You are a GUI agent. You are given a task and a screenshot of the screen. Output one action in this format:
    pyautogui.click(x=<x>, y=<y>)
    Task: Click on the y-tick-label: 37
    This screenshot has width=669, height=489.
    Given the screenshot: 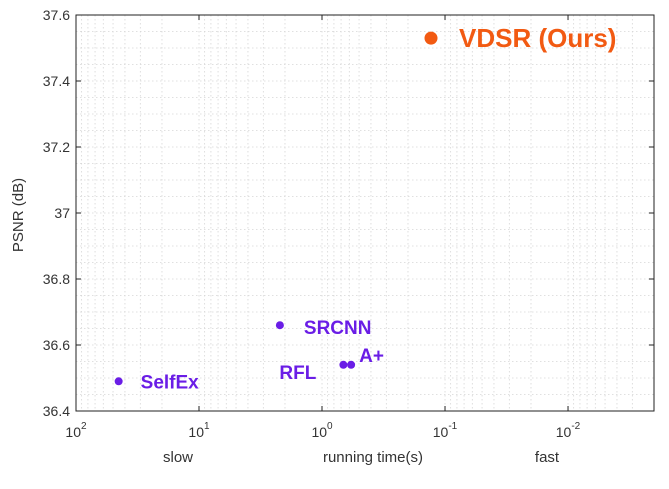 What is the action you would take?
    pyautogui.click(x=62, y=213)
    